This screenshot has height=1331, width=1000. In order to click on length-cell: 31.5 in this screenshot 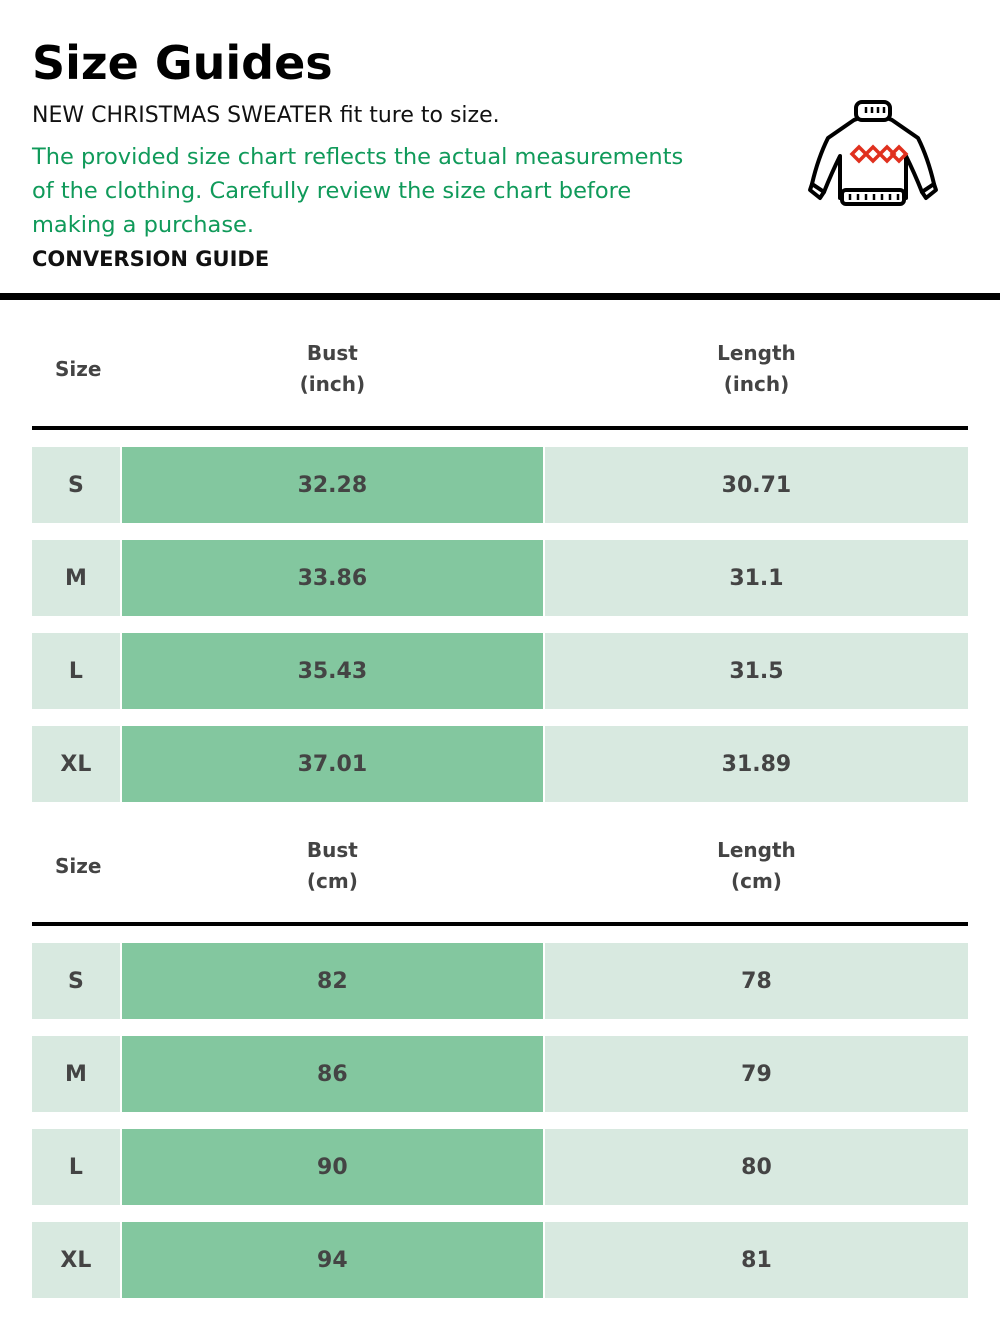, I will do `click(756, 671)`.